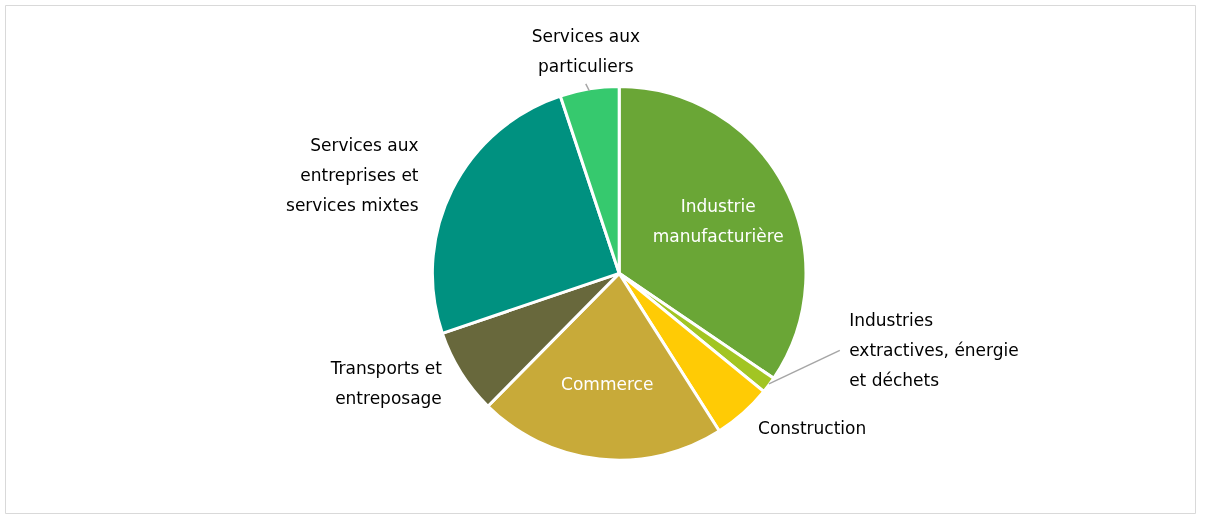 The height and width of the screenshot is (524, 1206). I want to click on slice-label: Services aux particuliers, so click(585, 50).